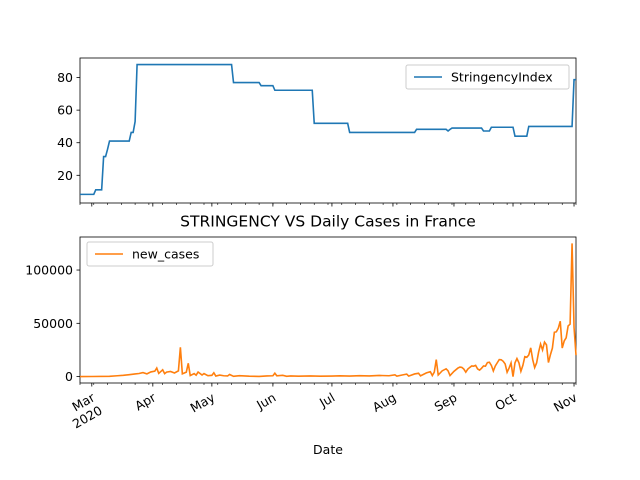 The width and height of the screenshot is (640, 480). What do you see at coordinates (328, 205) in the screenshot?
I see `stringency-x-ticks` at bounding box center [328, 205].